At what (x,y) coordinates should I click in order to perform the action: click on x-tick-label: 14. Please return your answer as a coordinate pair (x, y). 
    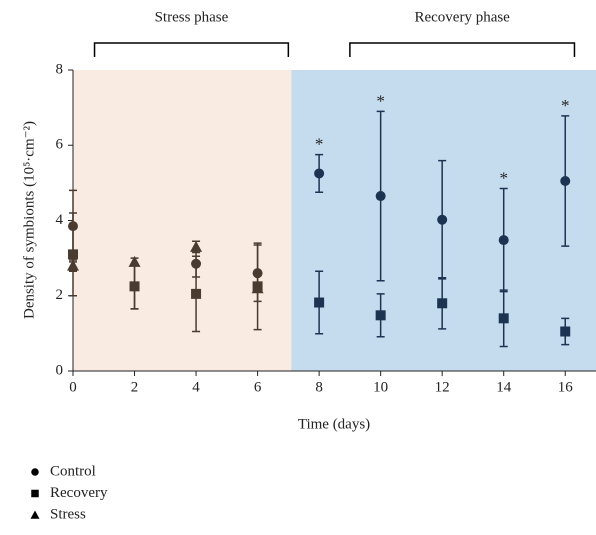
    Looking at the image, I should click on (504, 387).